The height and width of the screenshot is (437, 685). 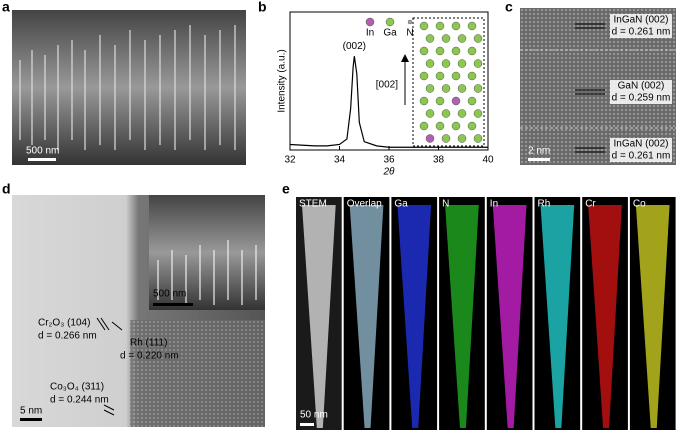 I want to click on x-tick-label: 34, so click(x=340, y=160).